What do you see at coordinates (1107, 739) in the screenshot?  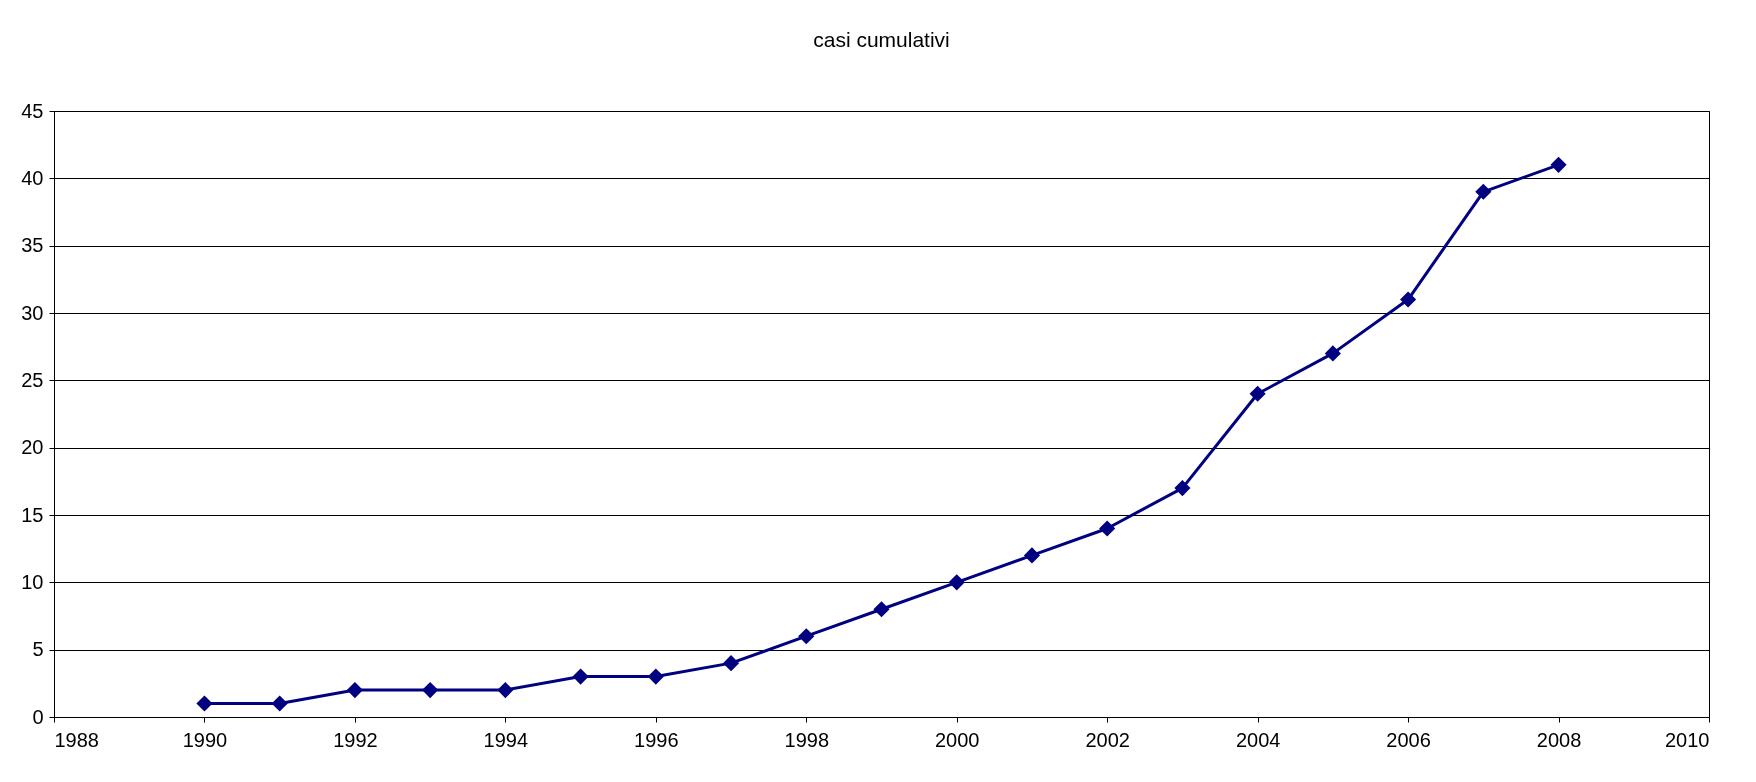 I see `x-tick-label: 2002` at bounding box center [1107, 739].